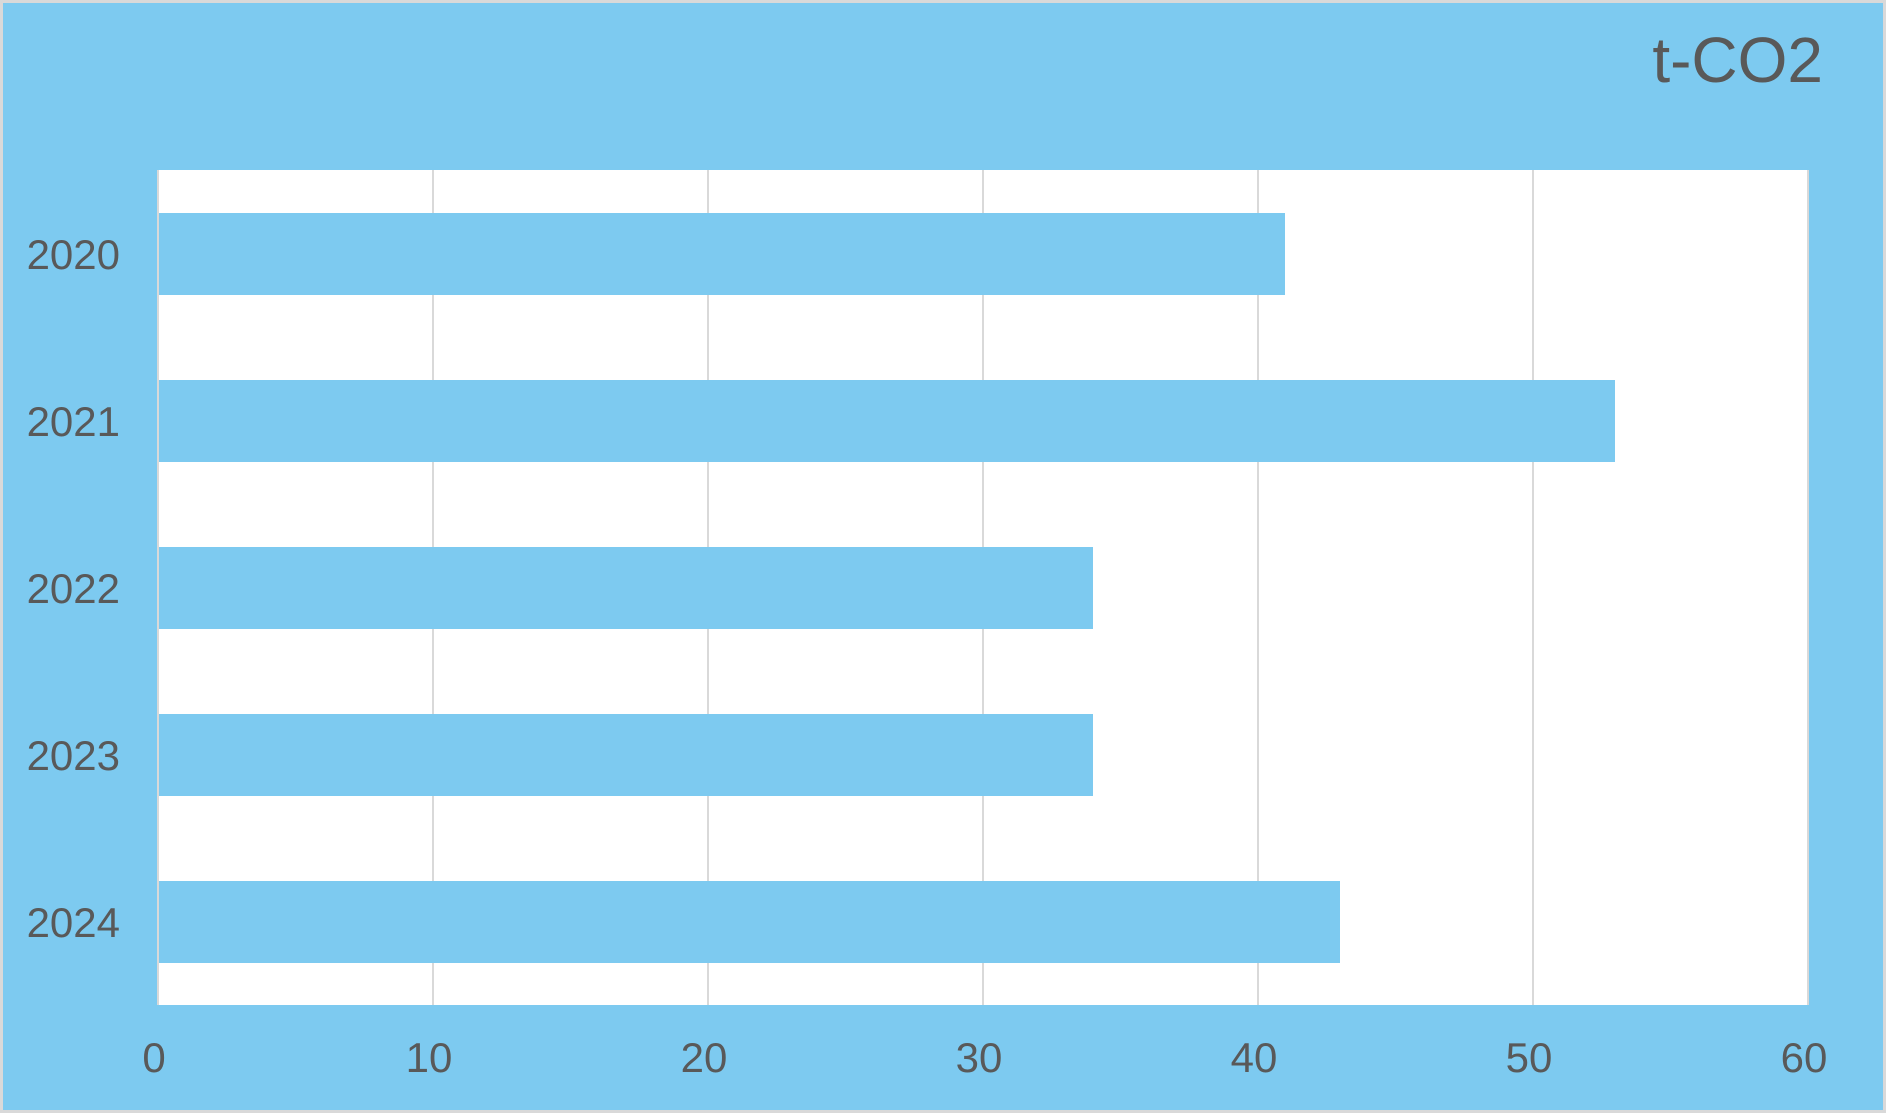 This screenshot has width=1886, height=1113. I want to click on svg-text: 2022, so click(73, 588).